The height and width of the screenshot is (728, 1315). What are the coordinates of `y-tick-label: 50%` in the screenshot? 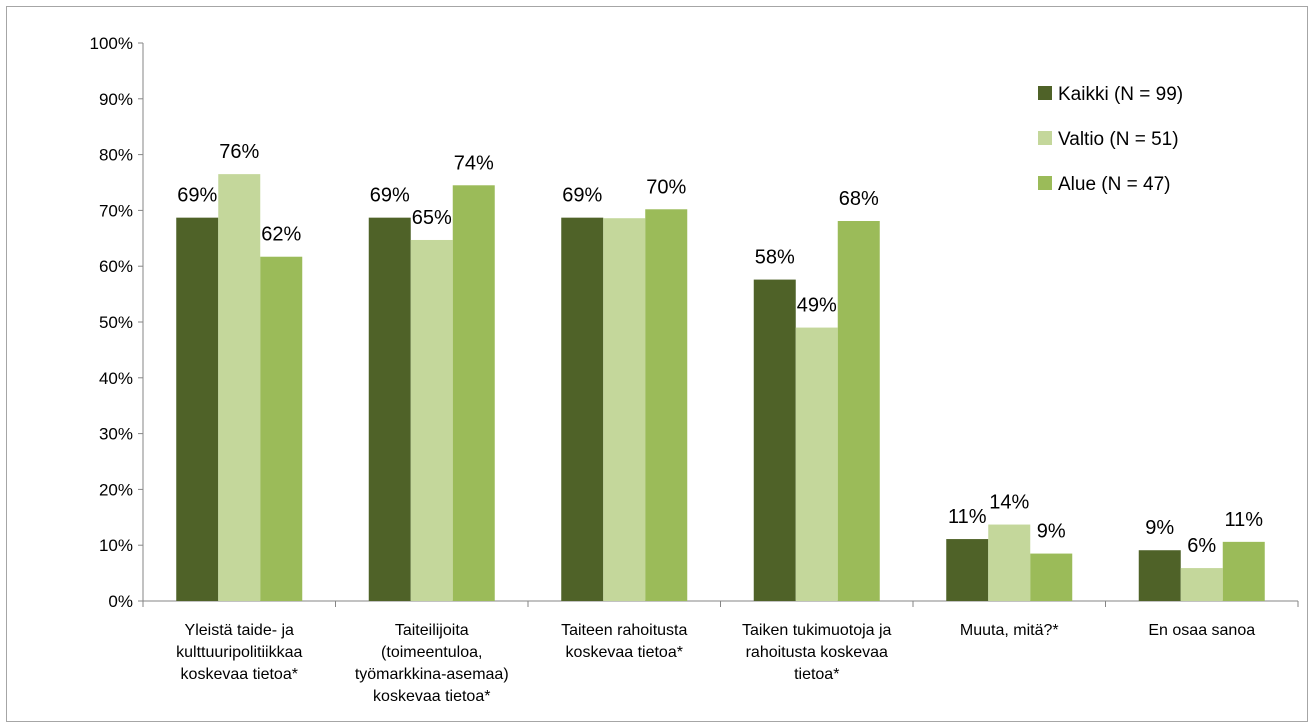 It's located at (116, 322).